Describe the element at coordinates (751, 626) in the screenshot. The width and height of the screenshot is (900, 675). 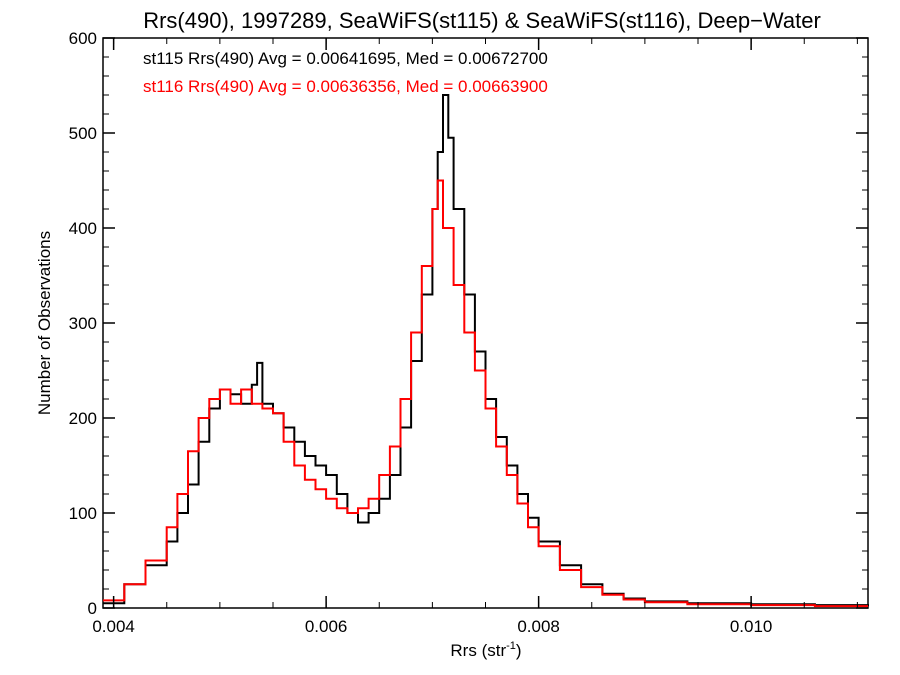
I see `x-tick-label: 0.010` at that location.